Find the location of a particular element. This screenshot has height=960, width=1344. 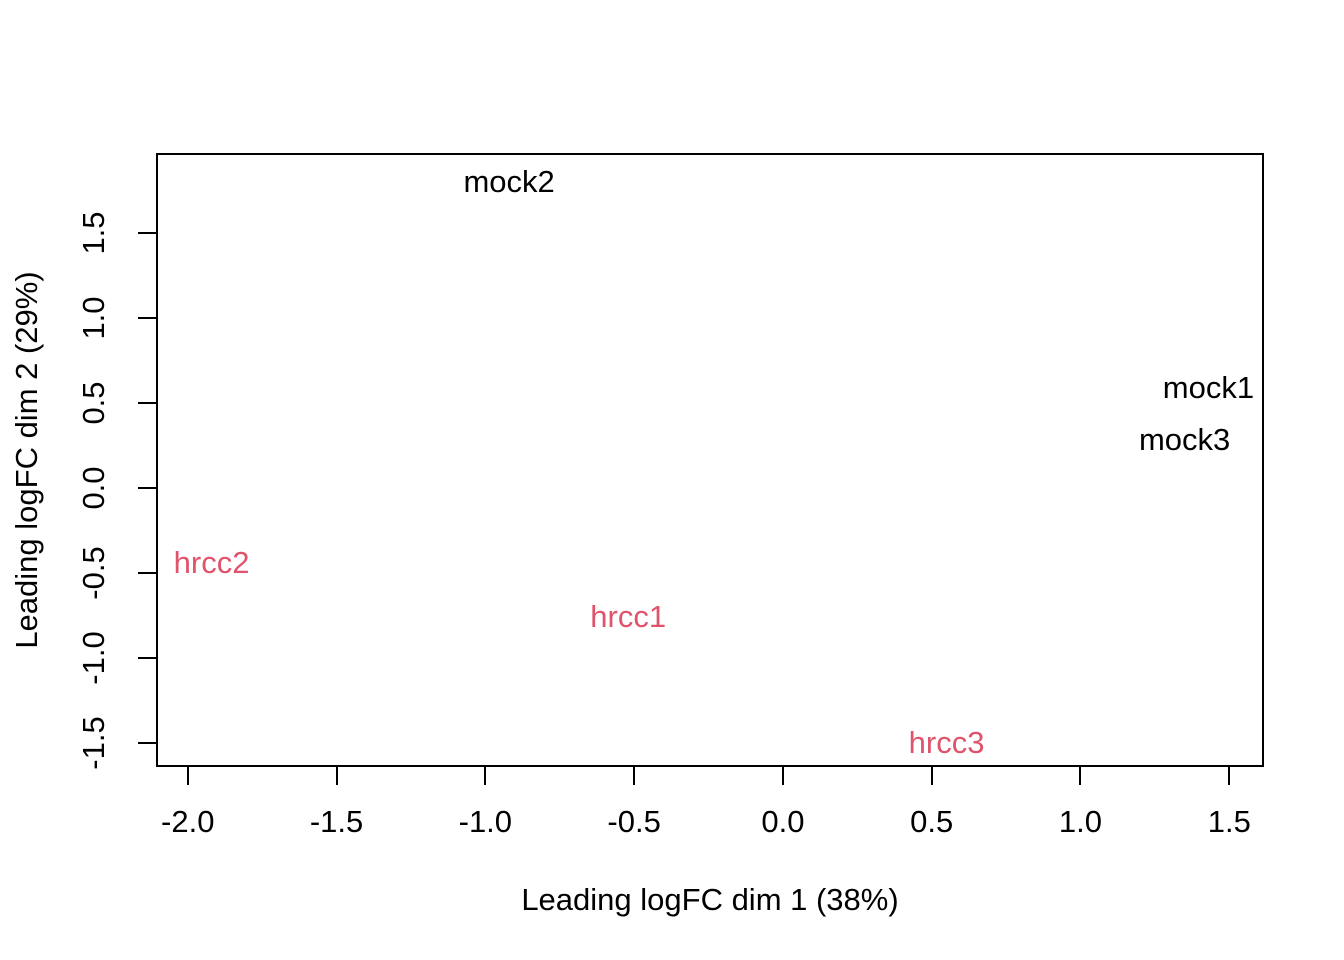

y-tick-label: -1.0 is located at coordinates (93, 658).